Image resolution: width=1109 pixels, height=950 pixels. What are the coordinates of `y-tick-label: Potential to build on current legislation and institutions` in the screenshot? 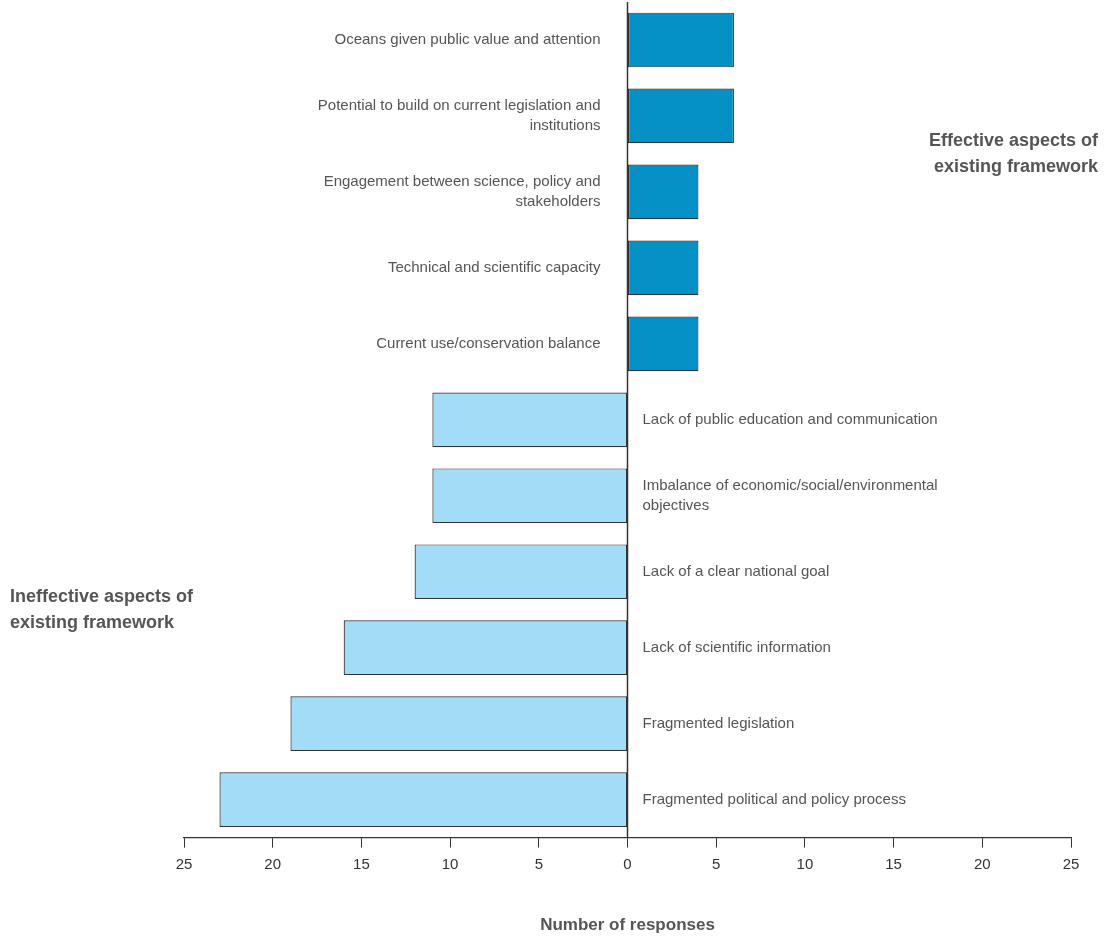 It's located at (459, 115).